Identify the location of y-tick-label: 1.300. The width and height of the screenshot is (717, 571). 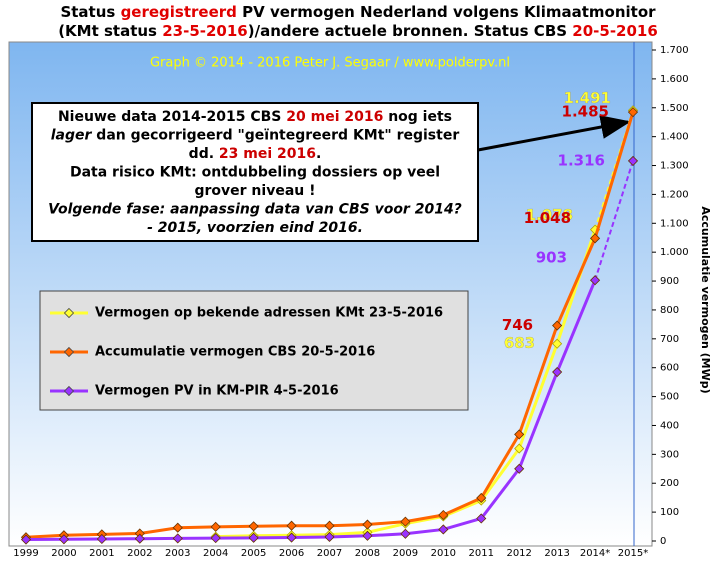
(674, 166).